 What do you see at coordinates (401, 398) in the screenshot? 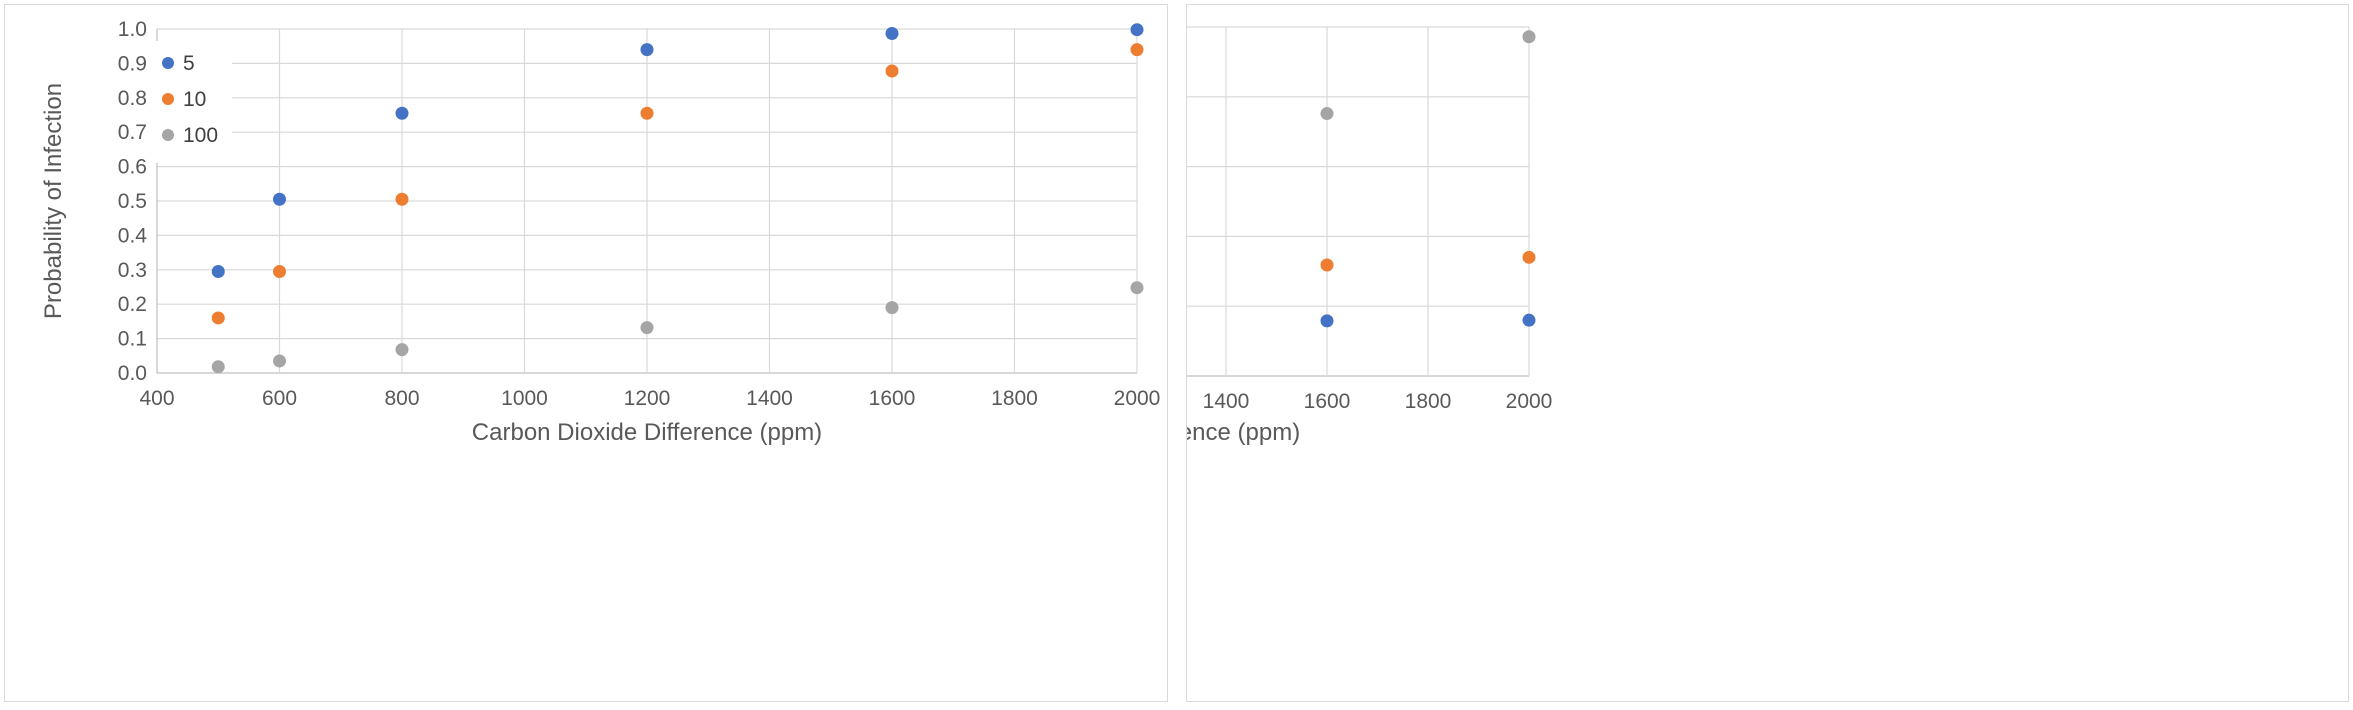
I see `x-tick-label: 800` at bounding box center [401, 398].